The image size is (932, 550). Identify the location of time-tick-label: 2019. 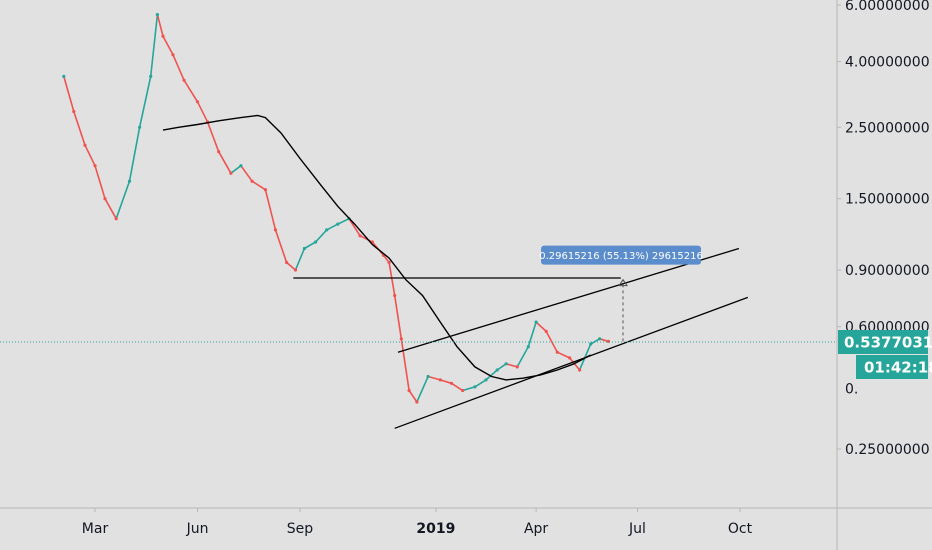
(435, 529).